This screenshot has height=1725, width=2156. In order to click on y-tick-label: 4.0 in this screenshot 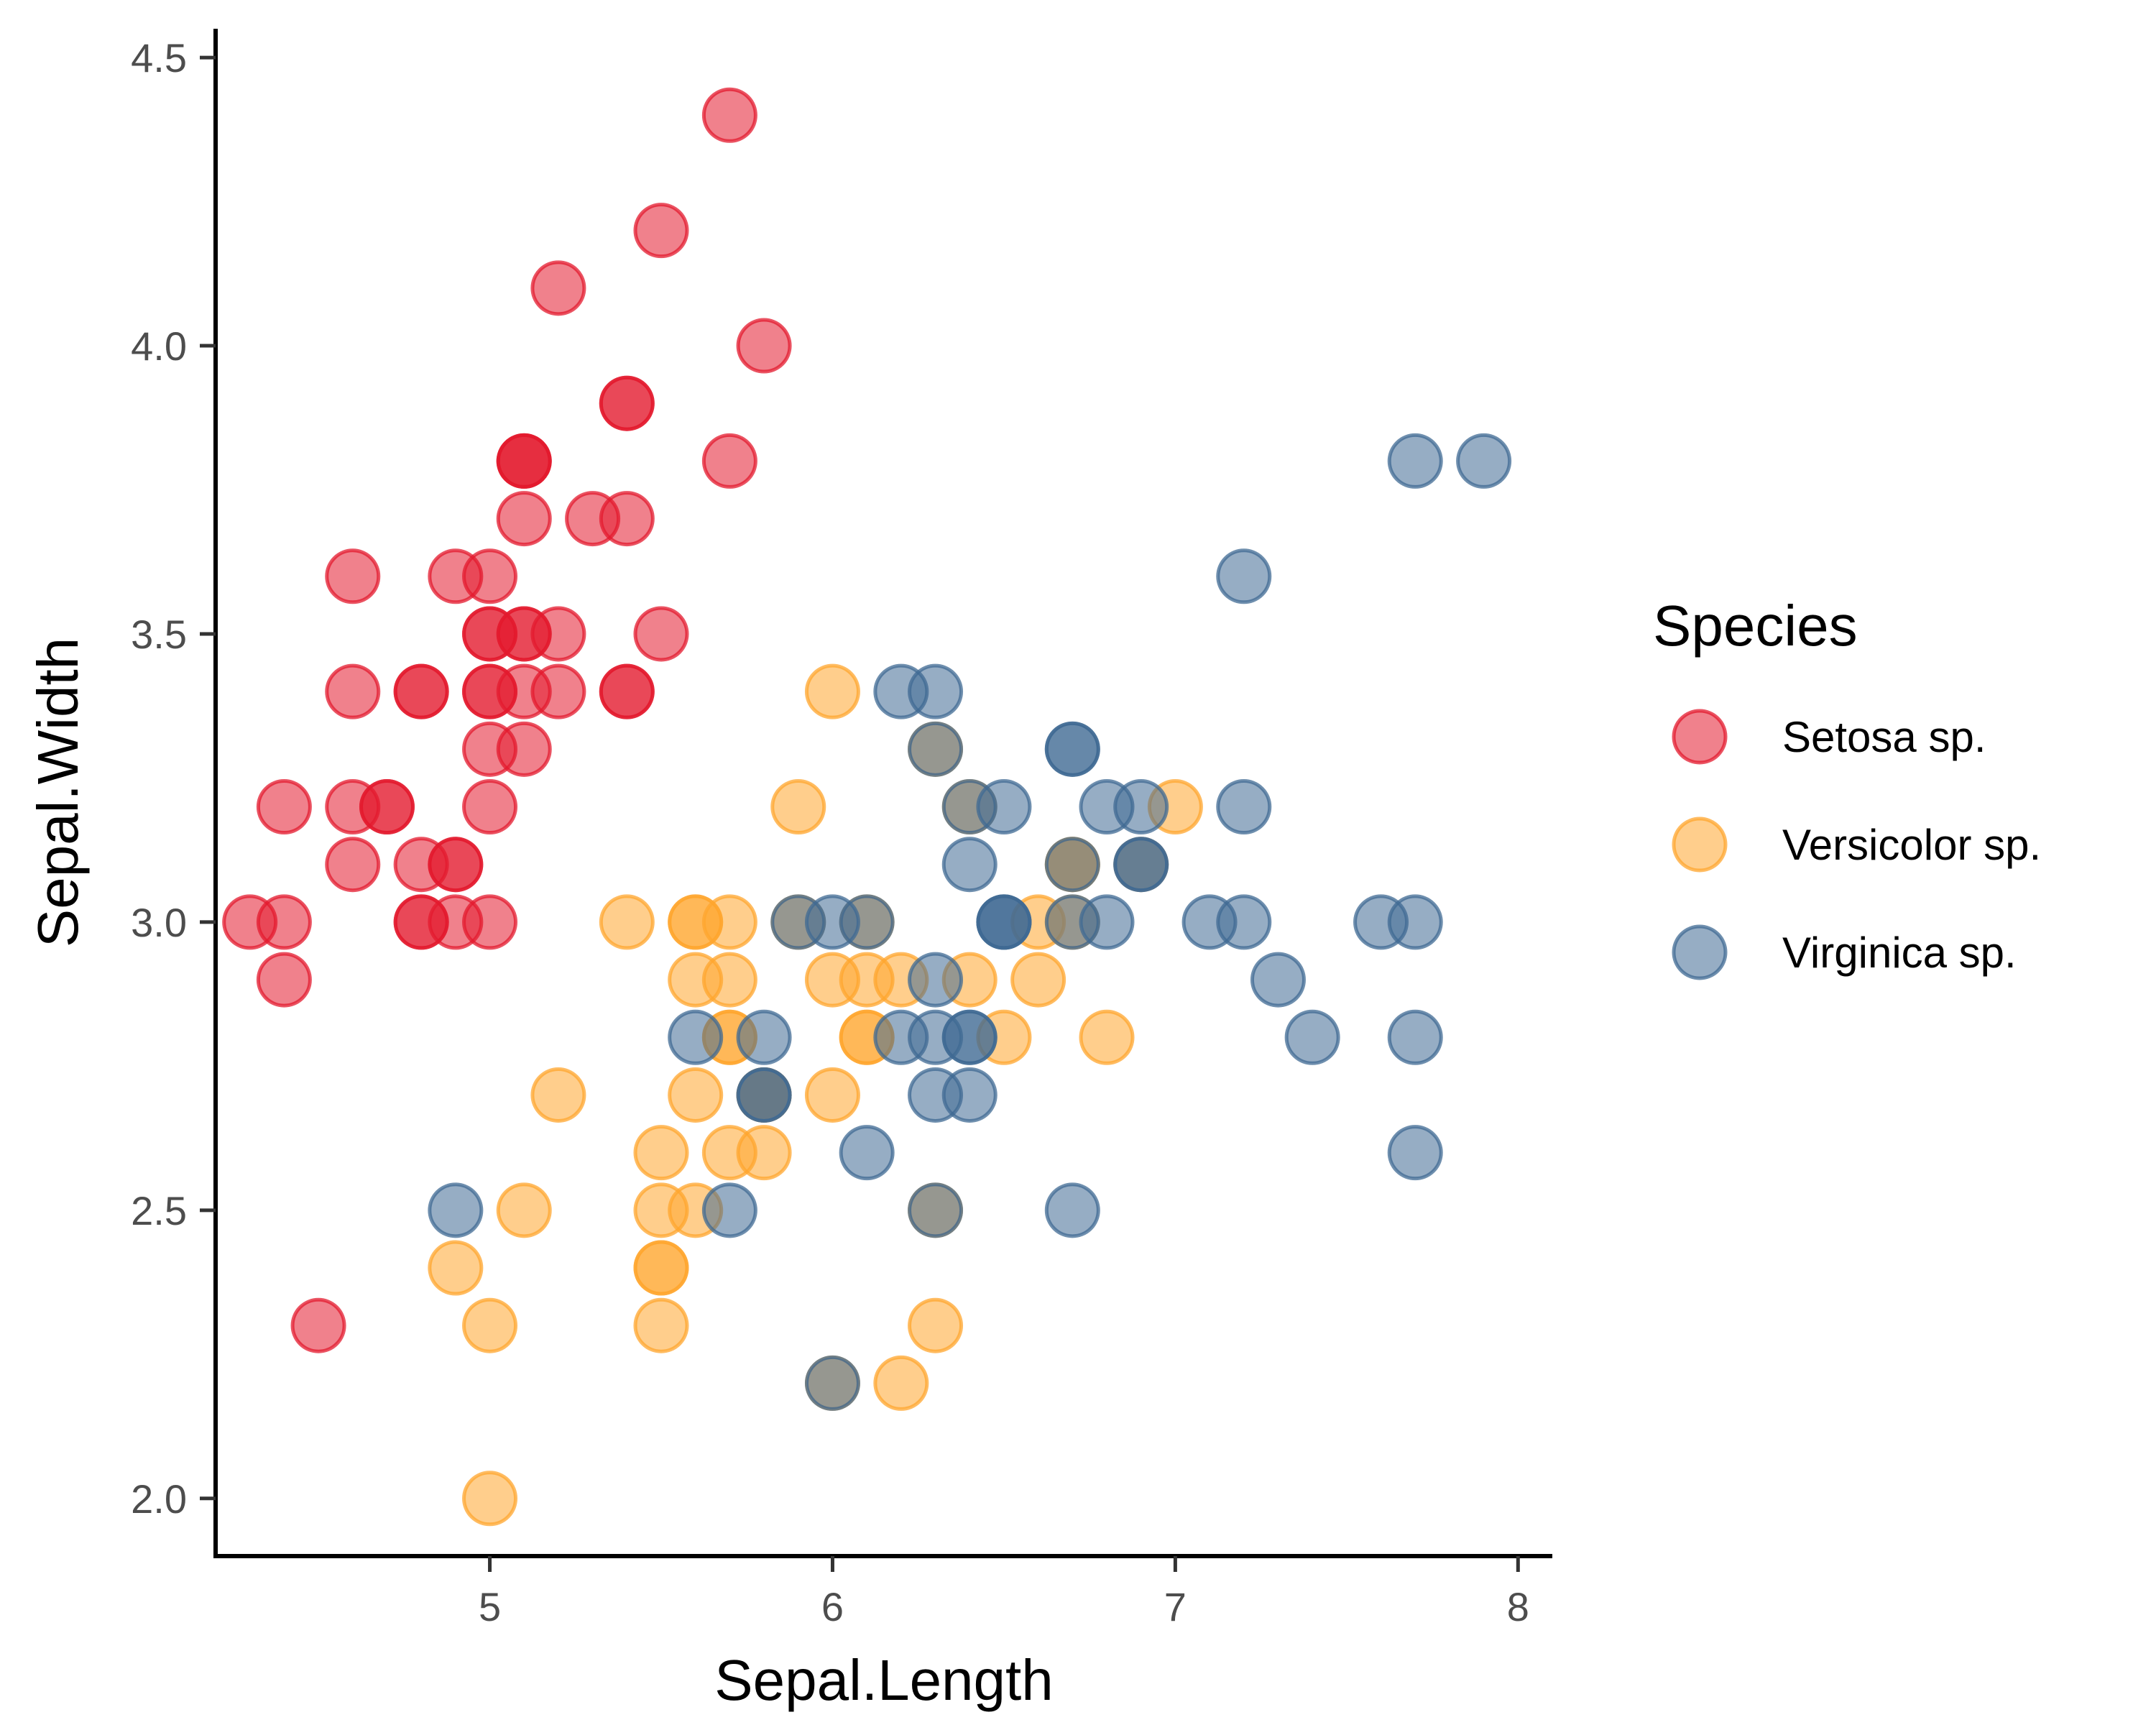, I will do `click(159, 346)`.